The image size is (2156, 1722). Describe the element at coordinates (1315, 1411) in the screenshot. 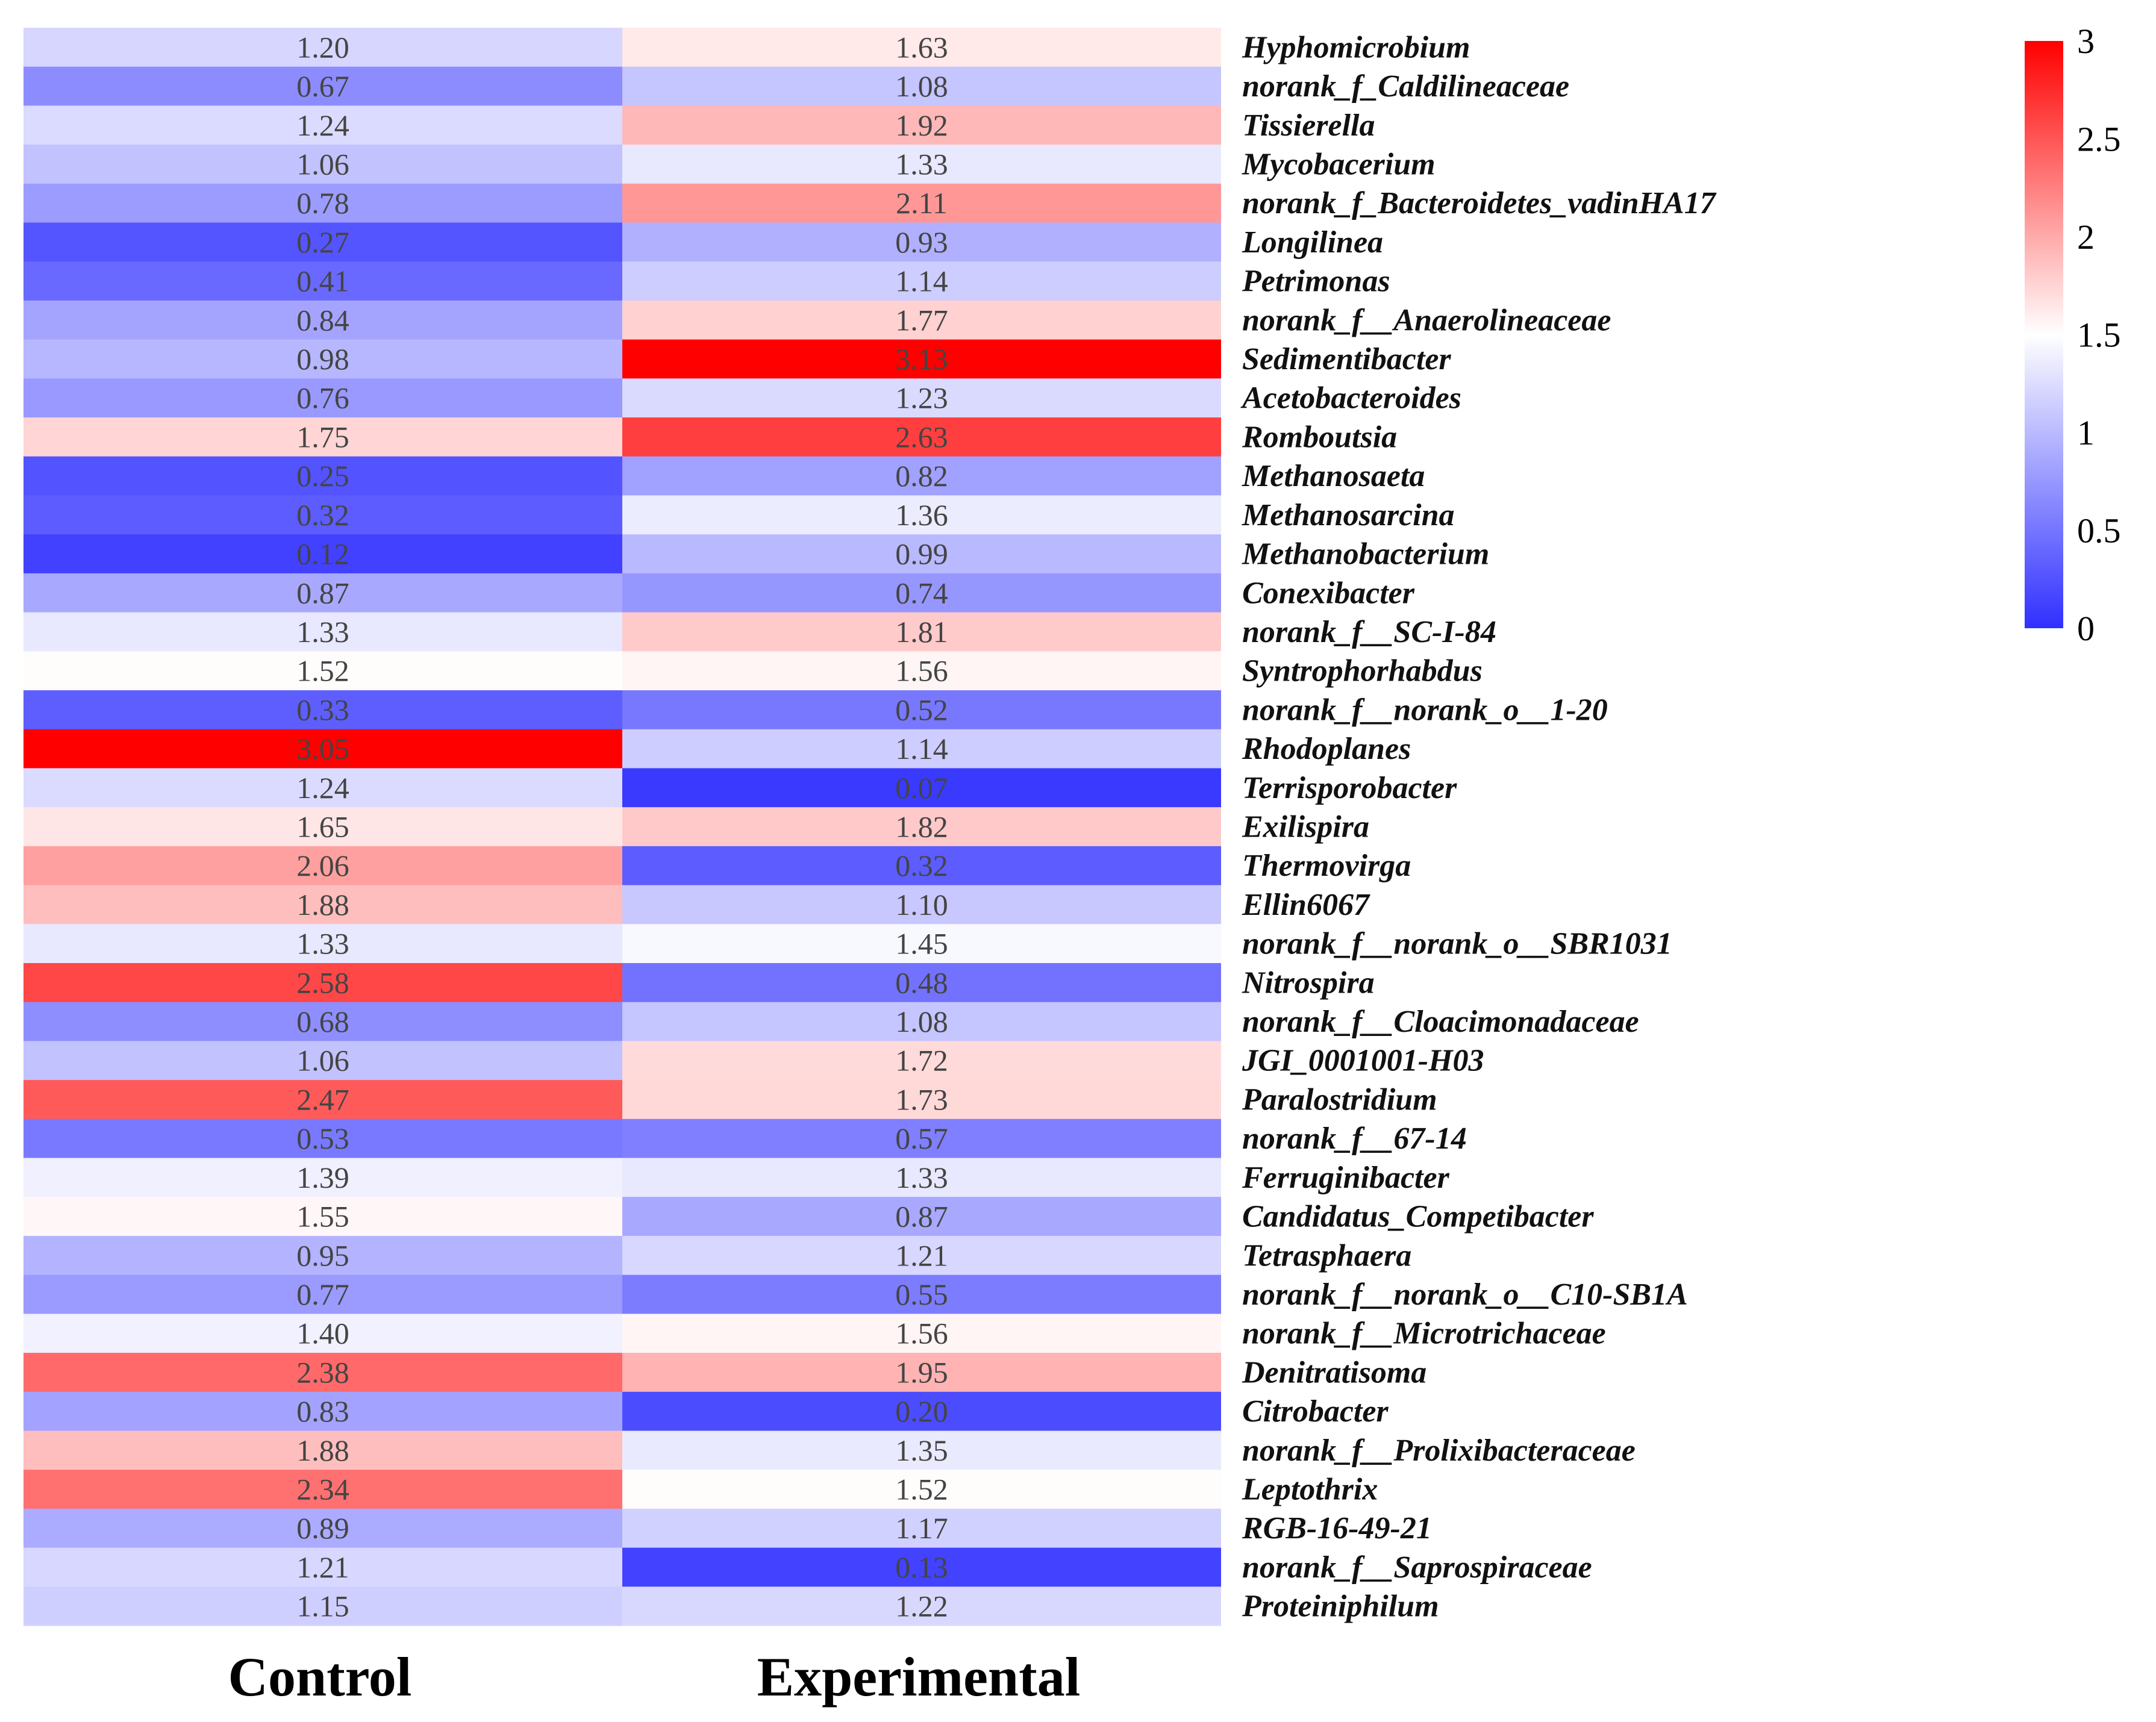

I see `row-label: Citrobacter` at that location.